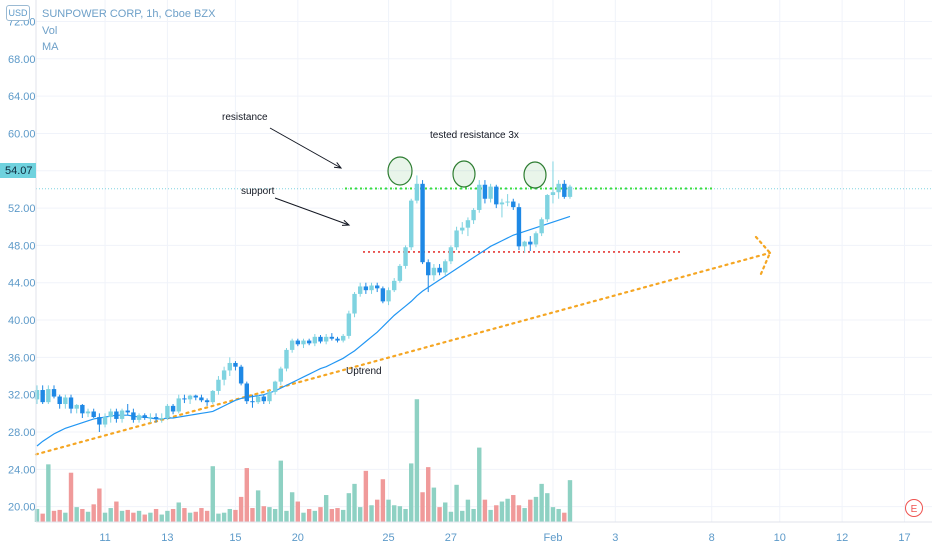 The width and height of the screenshot is (932, 550). What do you see at coordinates (467, 172) in the screenshot?
I see `resistance-test-circles` at bounding box center [467, 172].